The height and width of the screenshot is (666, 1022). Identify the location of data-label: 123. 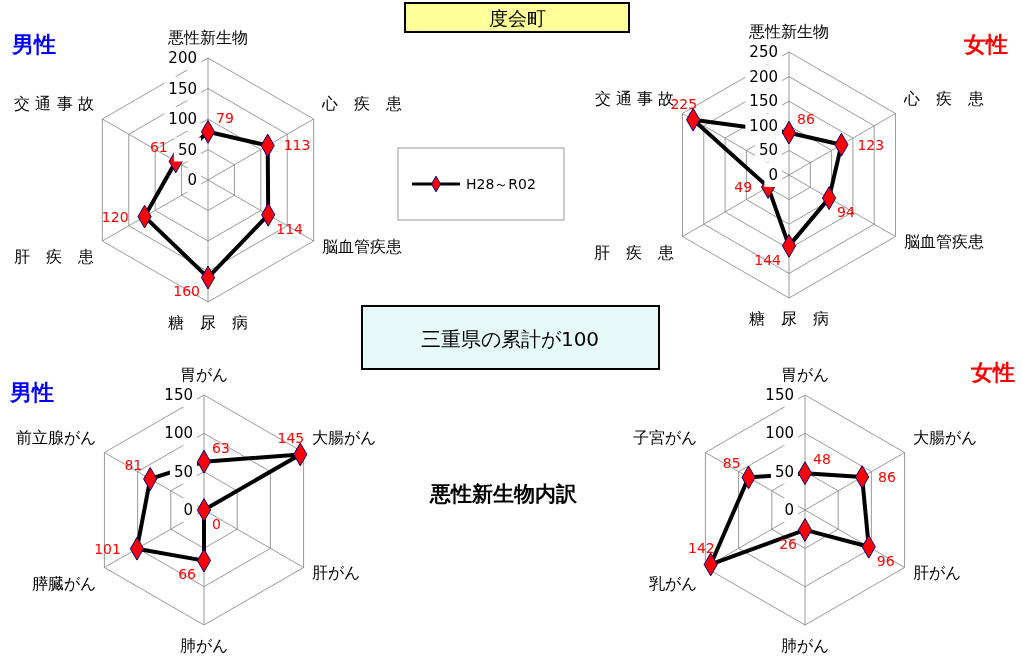
(871, 144).